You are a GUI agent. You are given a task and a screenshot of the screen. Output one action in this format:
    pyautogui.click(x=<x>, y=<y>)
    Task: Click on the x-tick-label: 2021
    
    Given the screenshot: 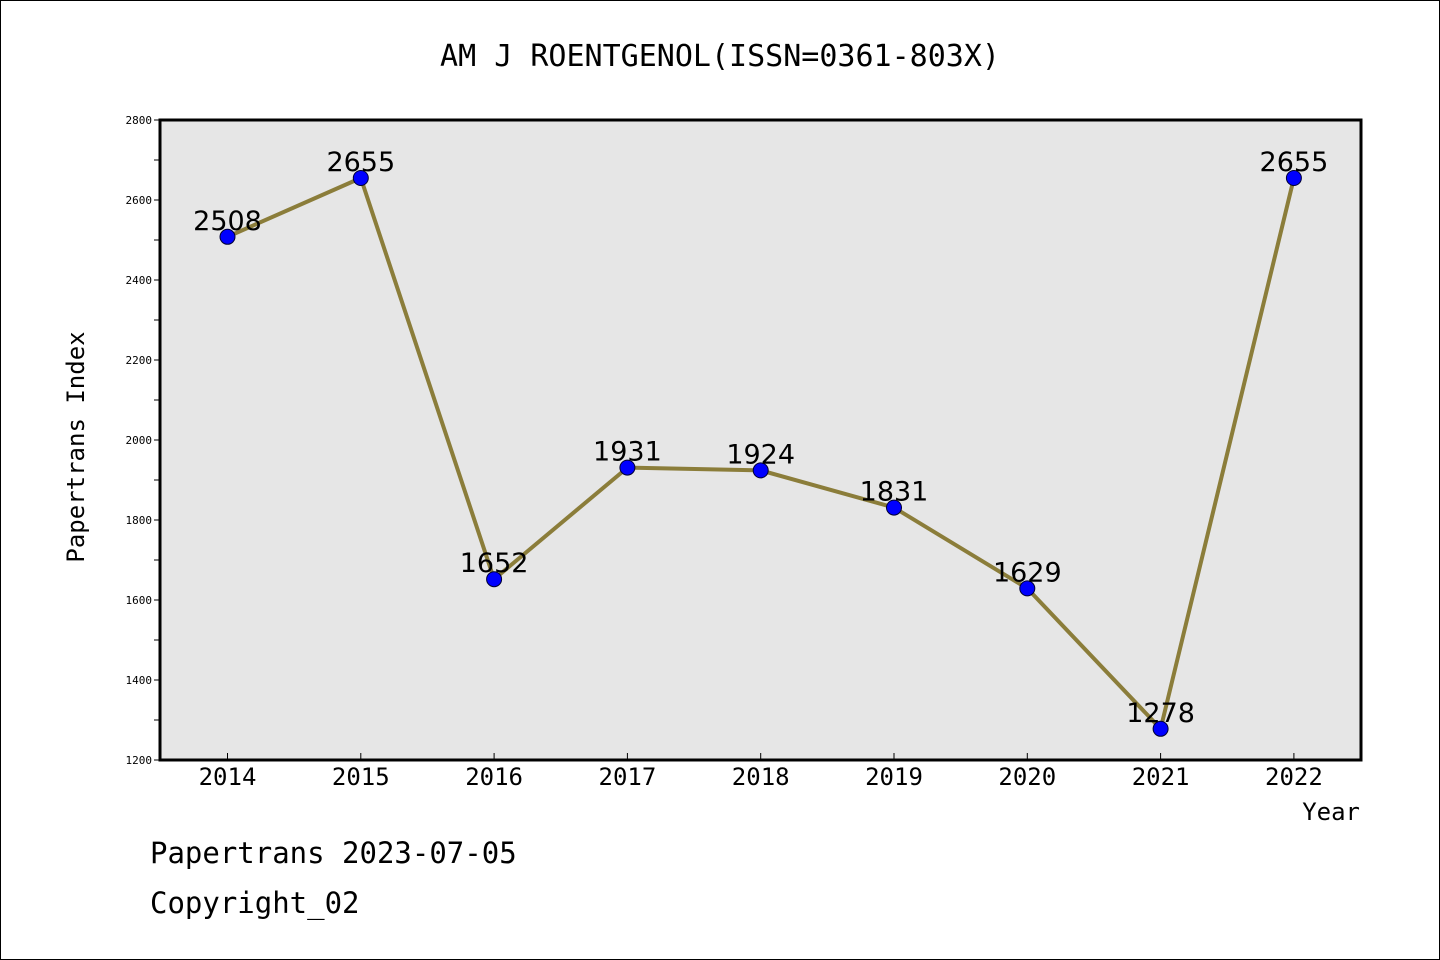 What is the action you would take?
    pyautogui.click(x=1161, y=777)
    